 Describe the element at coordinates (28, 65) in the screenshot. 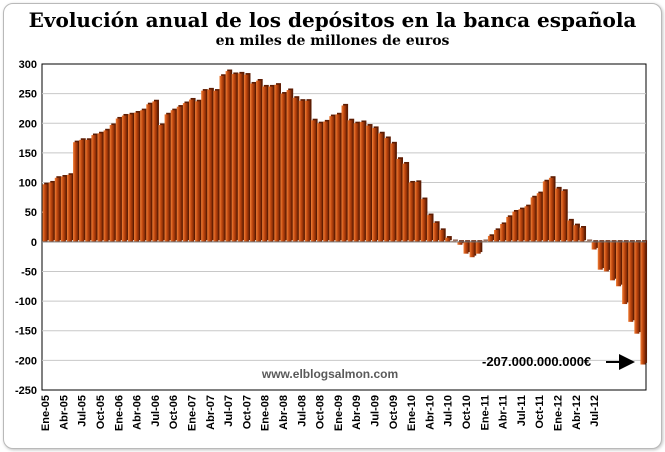

I see `y-tick-label: 300` at that location.